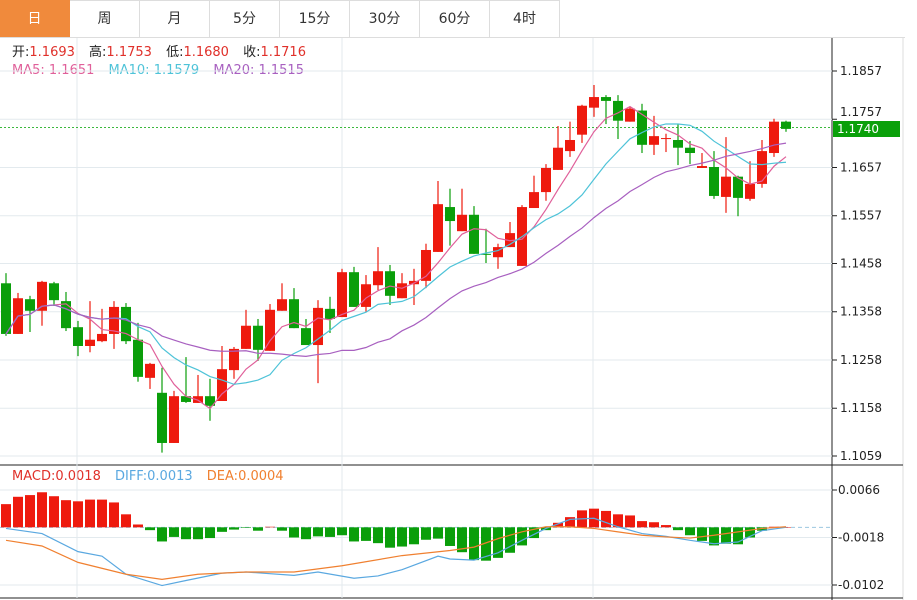  Describe the element at coordinates (861, 312) in the screenshot. I see `price-tick-label: 1.1358` at that location.